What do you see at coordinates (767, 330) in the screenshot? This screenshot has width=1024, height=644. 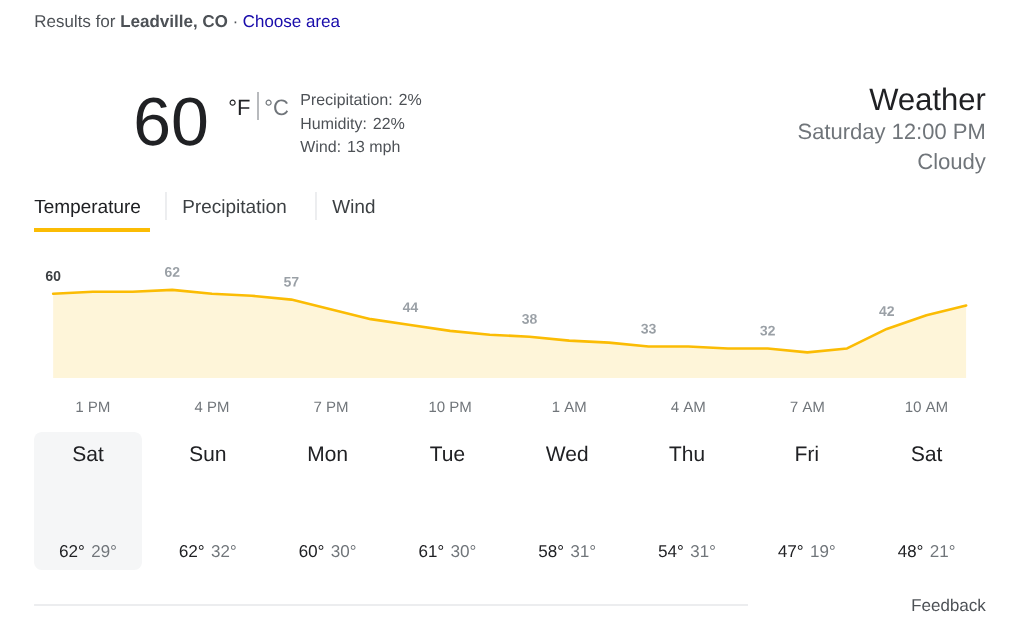 I see `data-label: 32` at bounding box center [767, 330].